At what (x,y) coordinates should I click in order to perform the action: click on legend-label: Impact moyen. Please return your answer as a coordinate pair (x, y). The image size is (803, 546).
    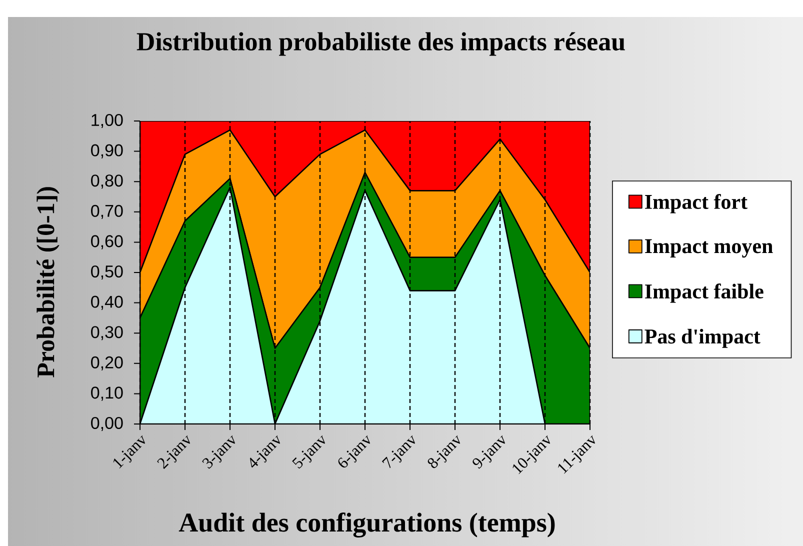
    Looking at the image, I should click on (709, 248).